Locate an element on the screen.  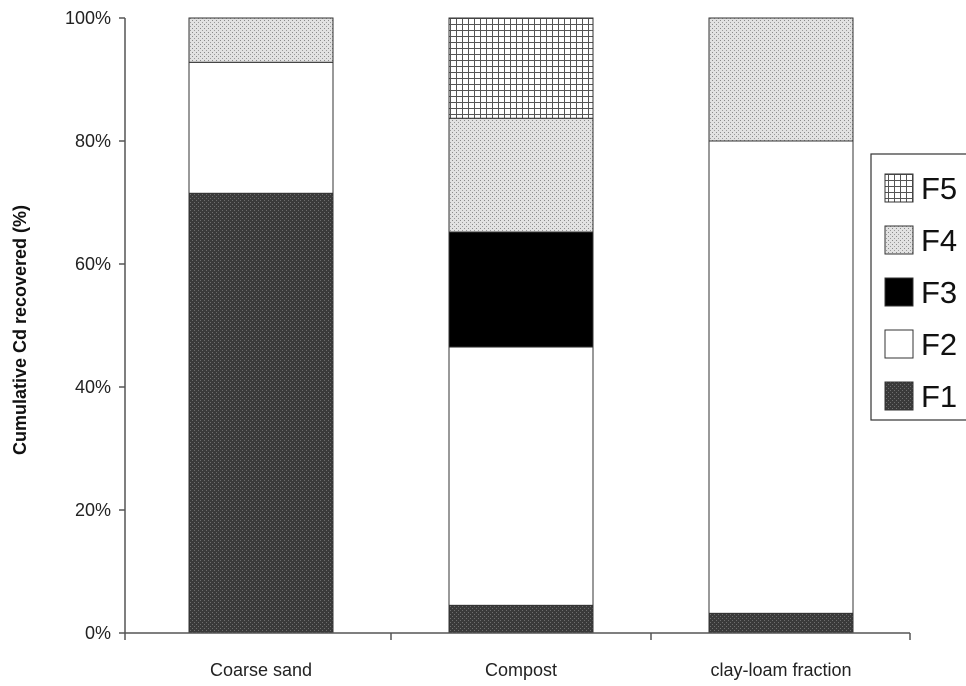
y-tick-label: 20% is located at coordinates (93, 510).